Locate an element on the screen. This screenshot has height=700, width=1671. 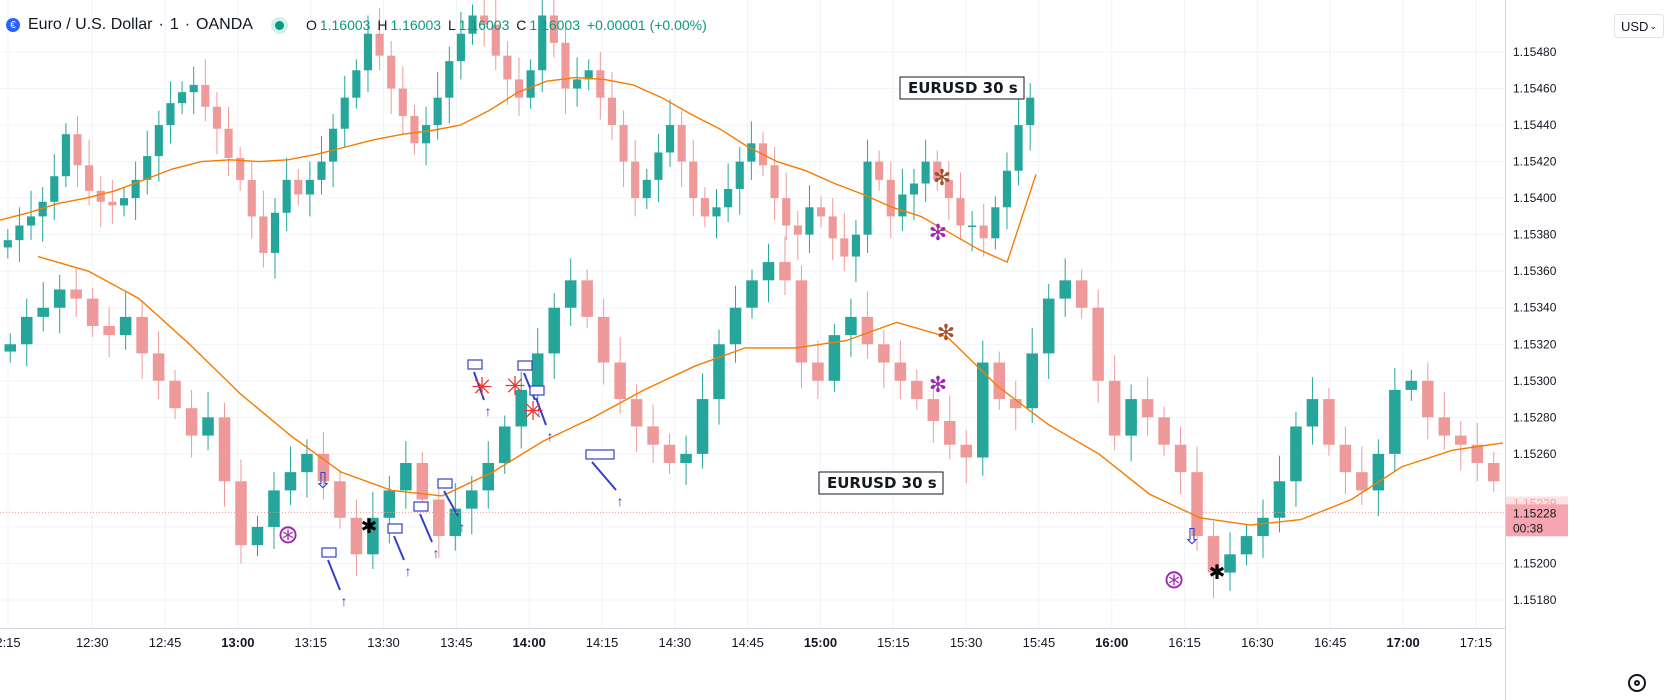
countdown-label: 00:38 is located at coordinates (1528, 528).